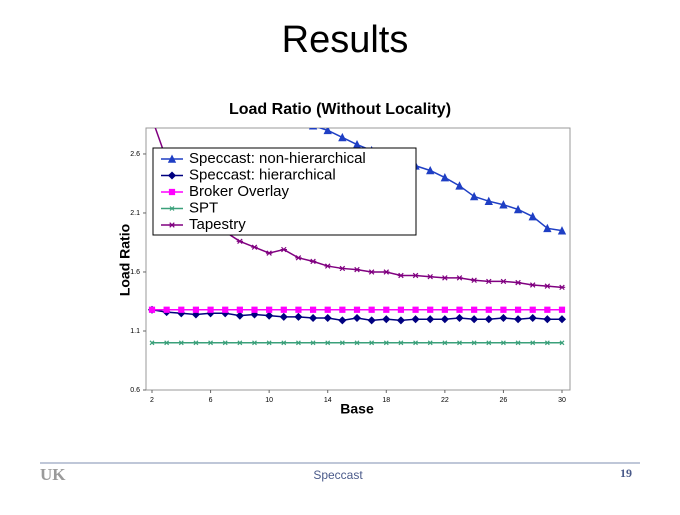 Image resolution: width=680 pixels, height=515 pixels. Describe the element at coordinates (338, 475) in the screenshot. I see `footer-text: Speccast` at that location.